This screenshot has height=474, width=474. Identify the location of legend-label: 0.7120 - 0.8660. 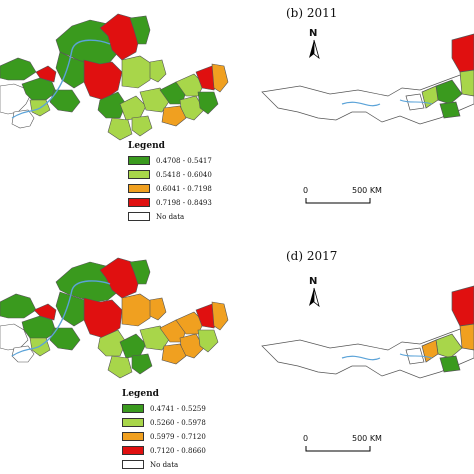
(178, 450).